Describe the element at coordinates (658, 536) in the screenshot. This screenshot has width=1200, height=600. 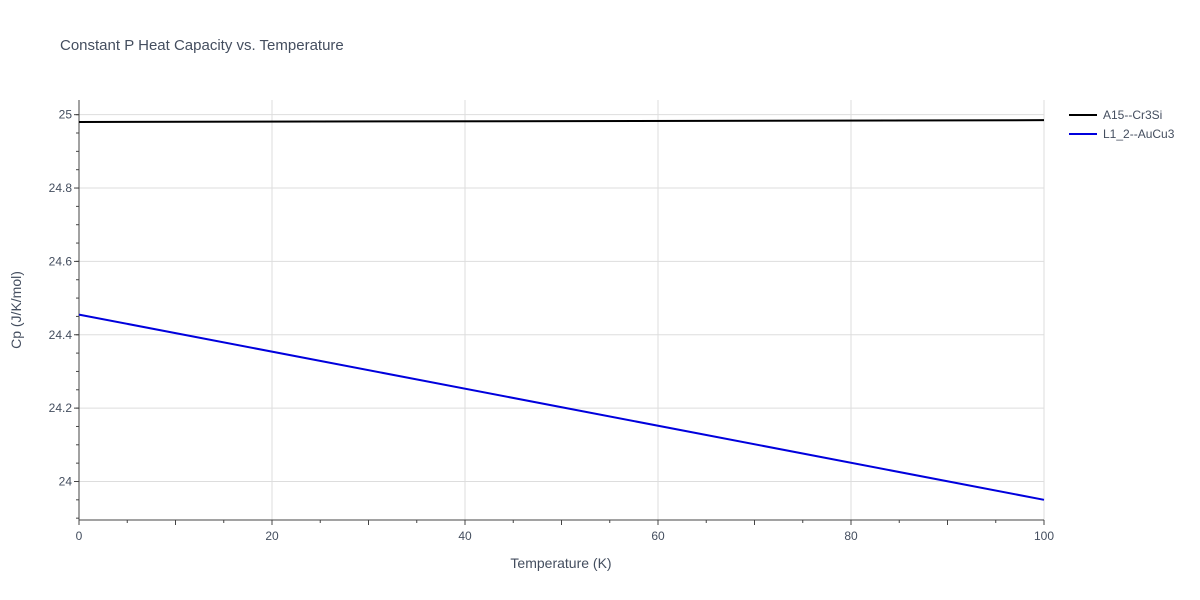
I see `x-tick-label: 60` at that location.